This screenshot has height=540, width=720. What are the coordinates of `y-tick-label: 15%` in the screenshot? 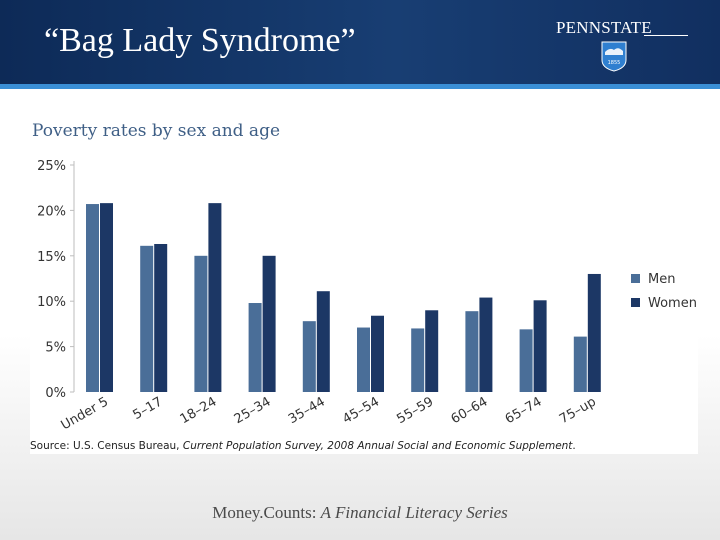 It's located at (51, 257).